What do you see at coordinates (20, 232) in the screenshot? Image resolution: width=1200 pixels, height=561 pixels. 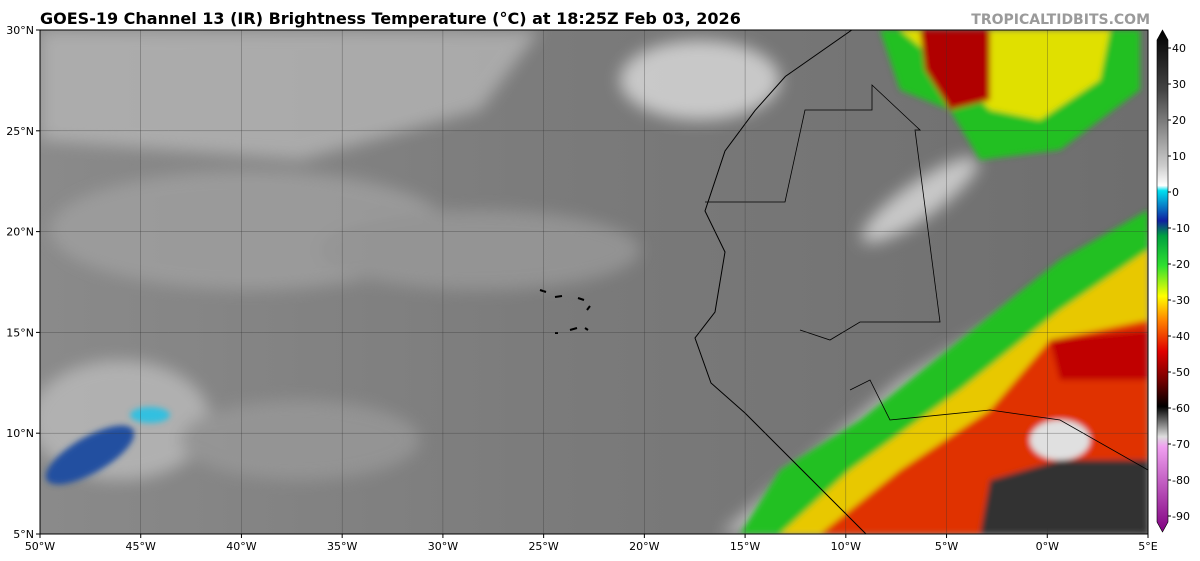 I see `lat-label: 20°N` at bounding box center [20, 232].